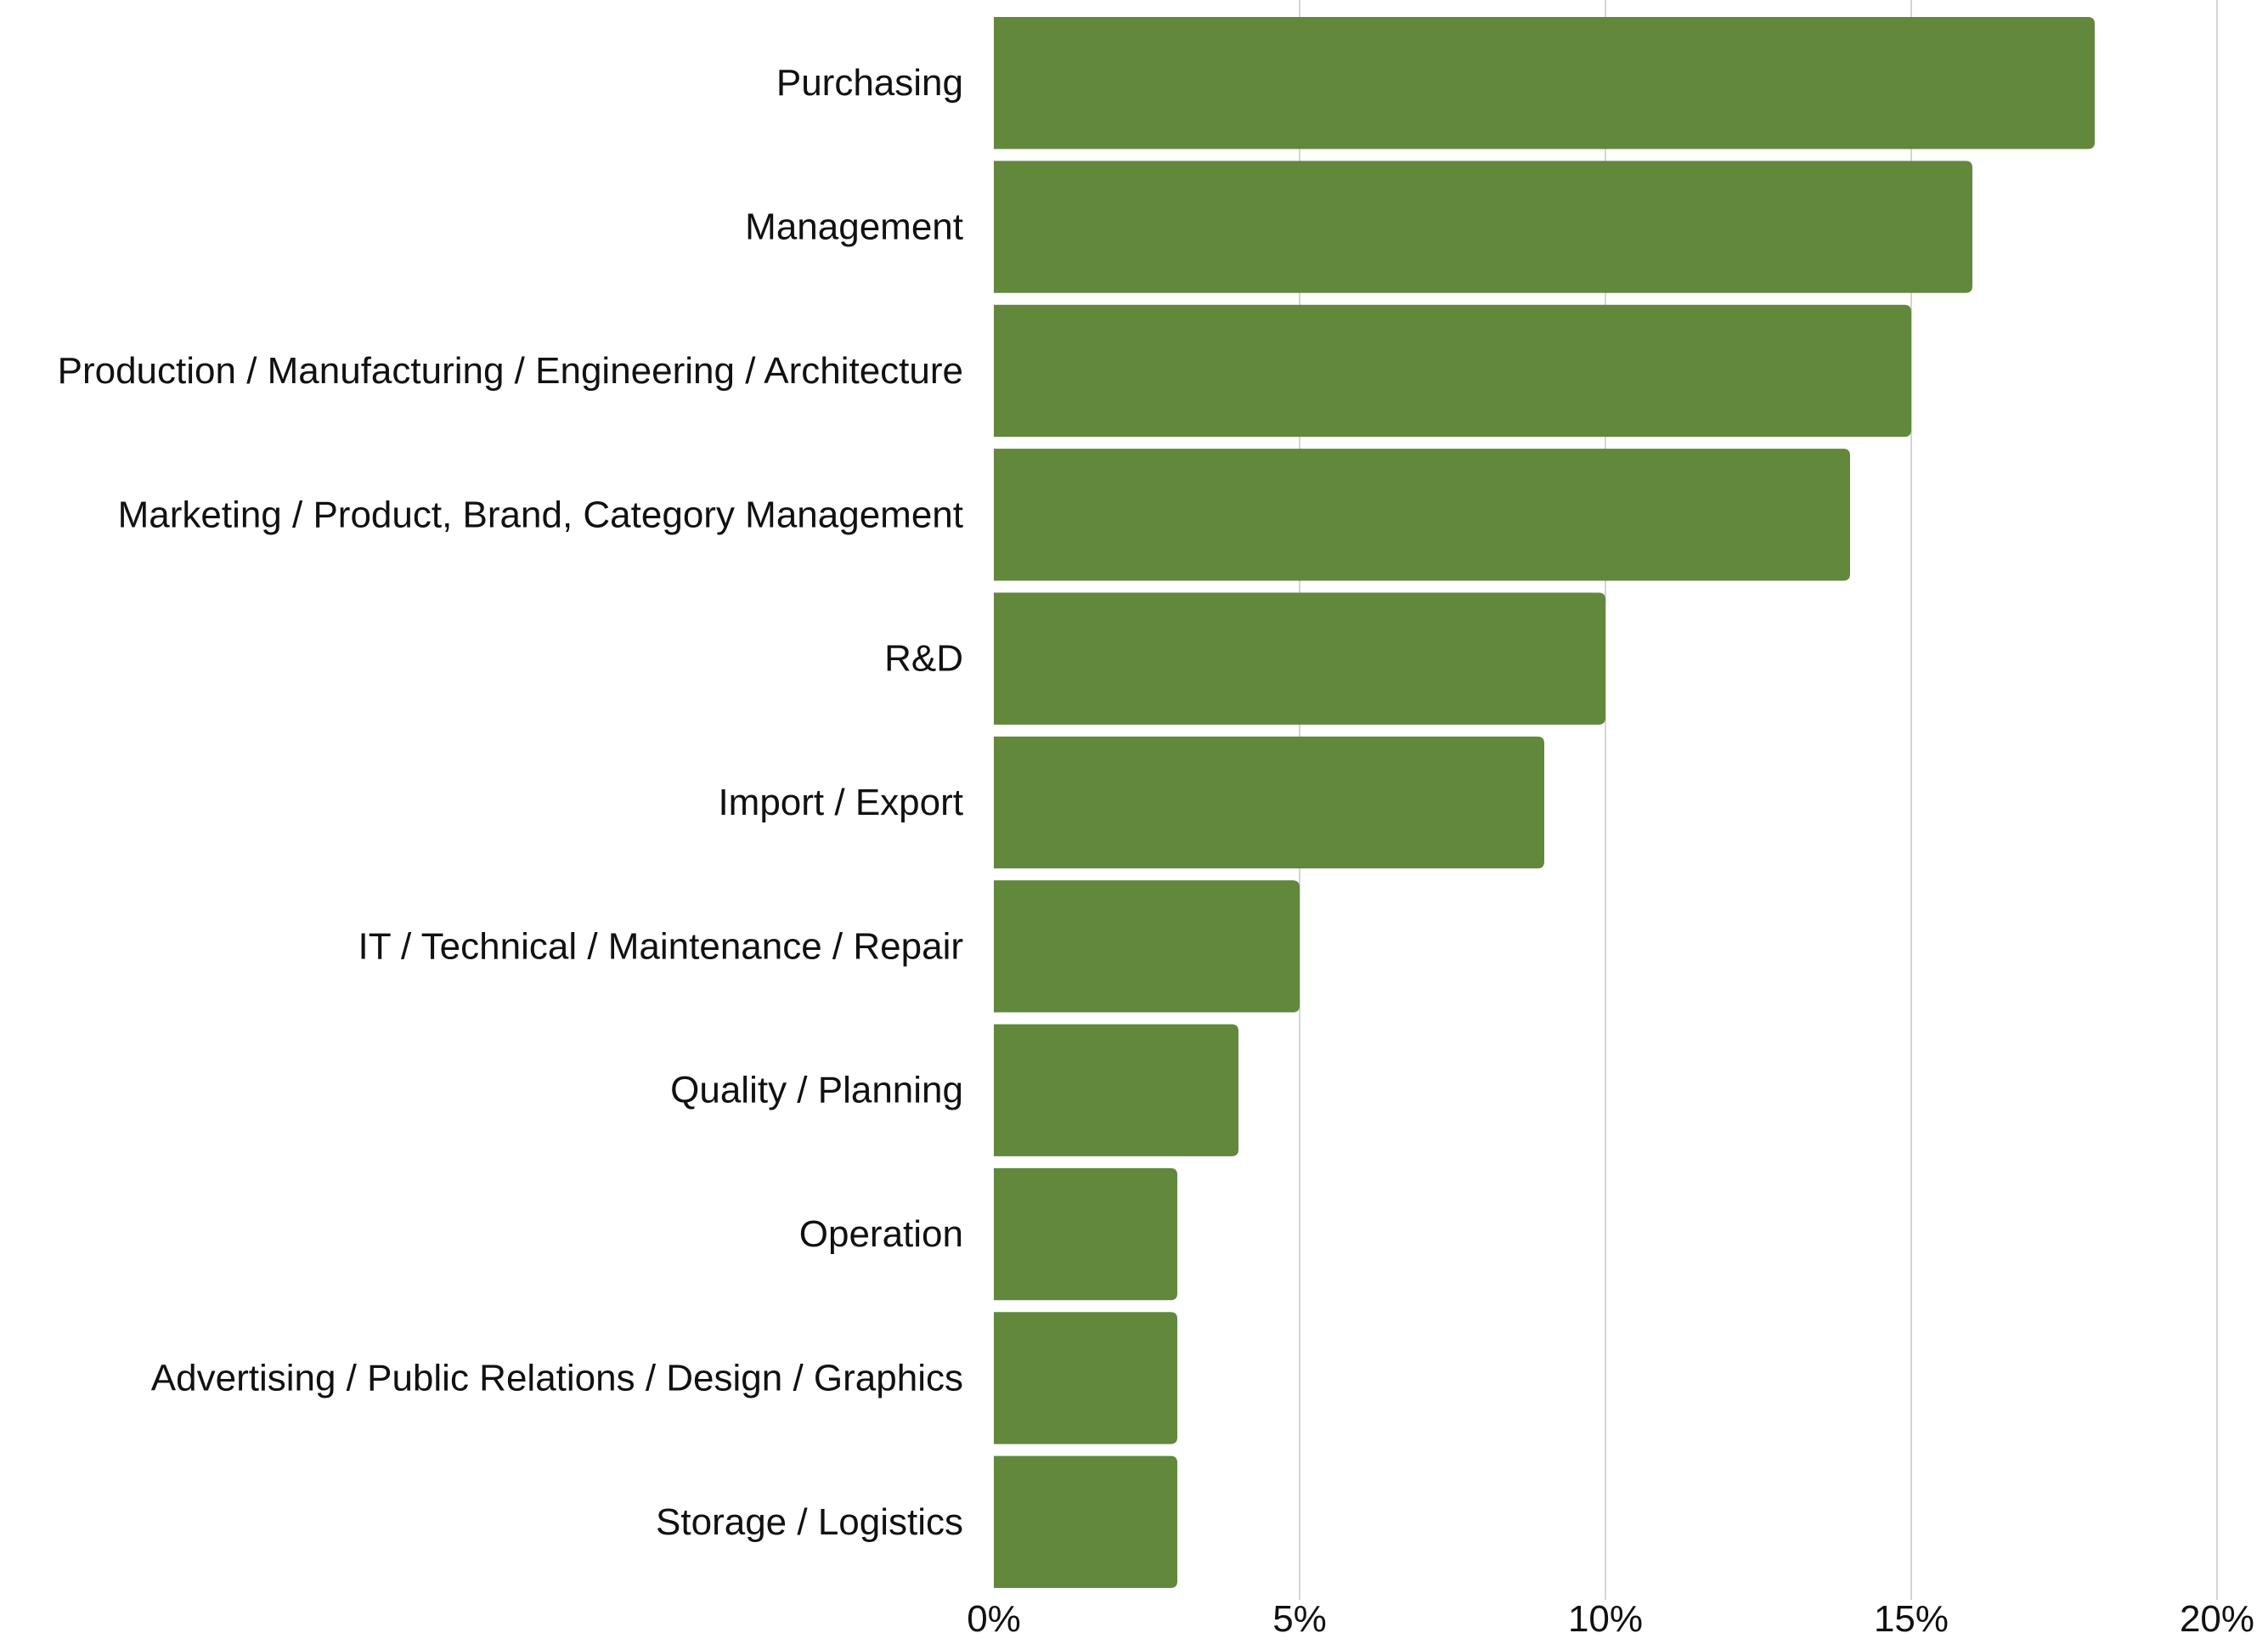 The width and height of the screenshot is (2268, 1650). Describe the element at coordinates (1911, 1619) in the screenshot. I see `x-tick-label-15: 15%` at that location.